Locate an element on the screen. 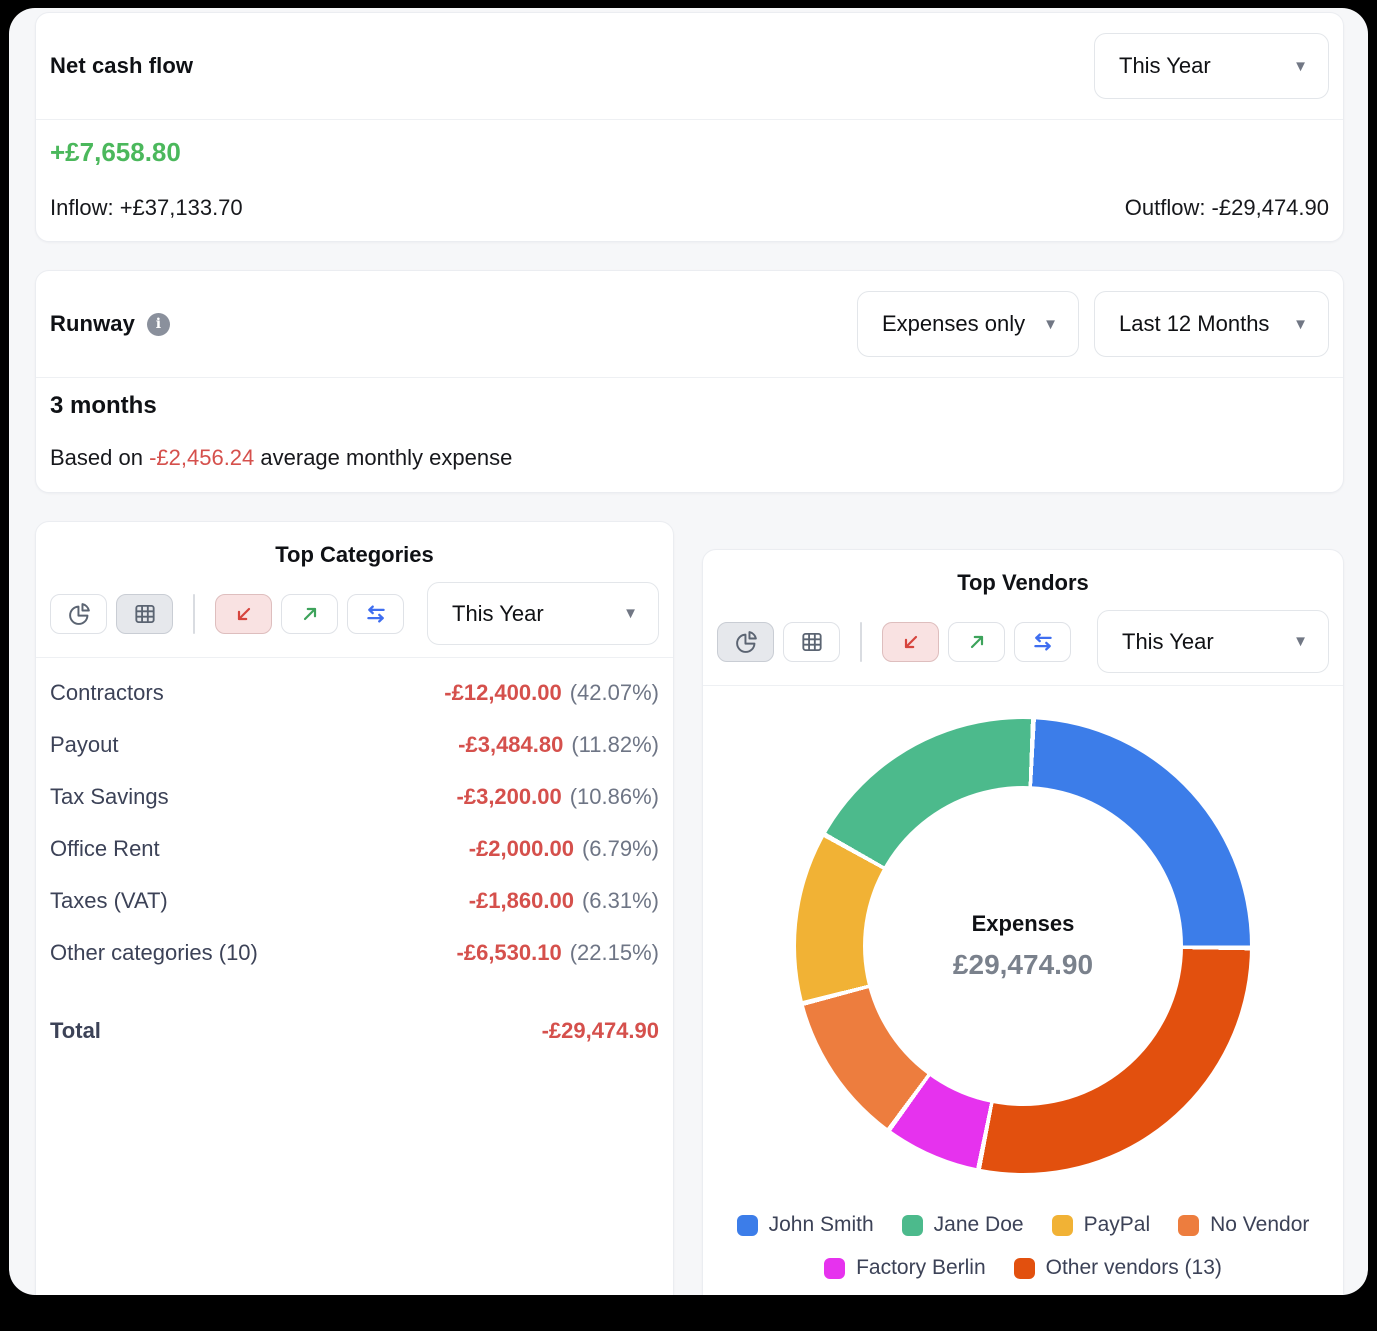 This screenshot has height=1331, width=1377. runway-filter-dropdown: Expenses only ▼ is located at coordinates (968, 324).